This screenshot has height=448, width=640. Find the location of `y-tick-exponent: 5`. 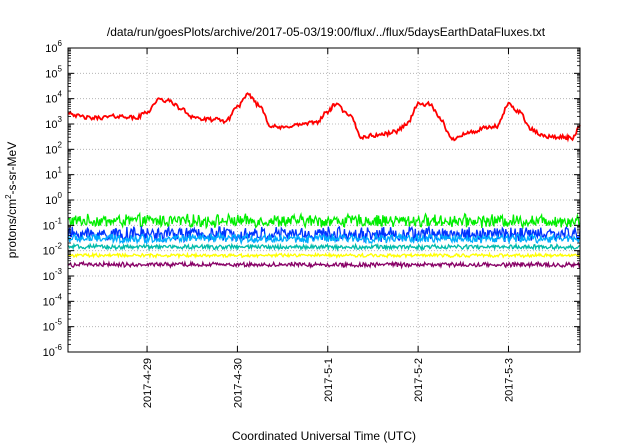

y-tick-exponent: 5 is located at coordinates (60, 68).